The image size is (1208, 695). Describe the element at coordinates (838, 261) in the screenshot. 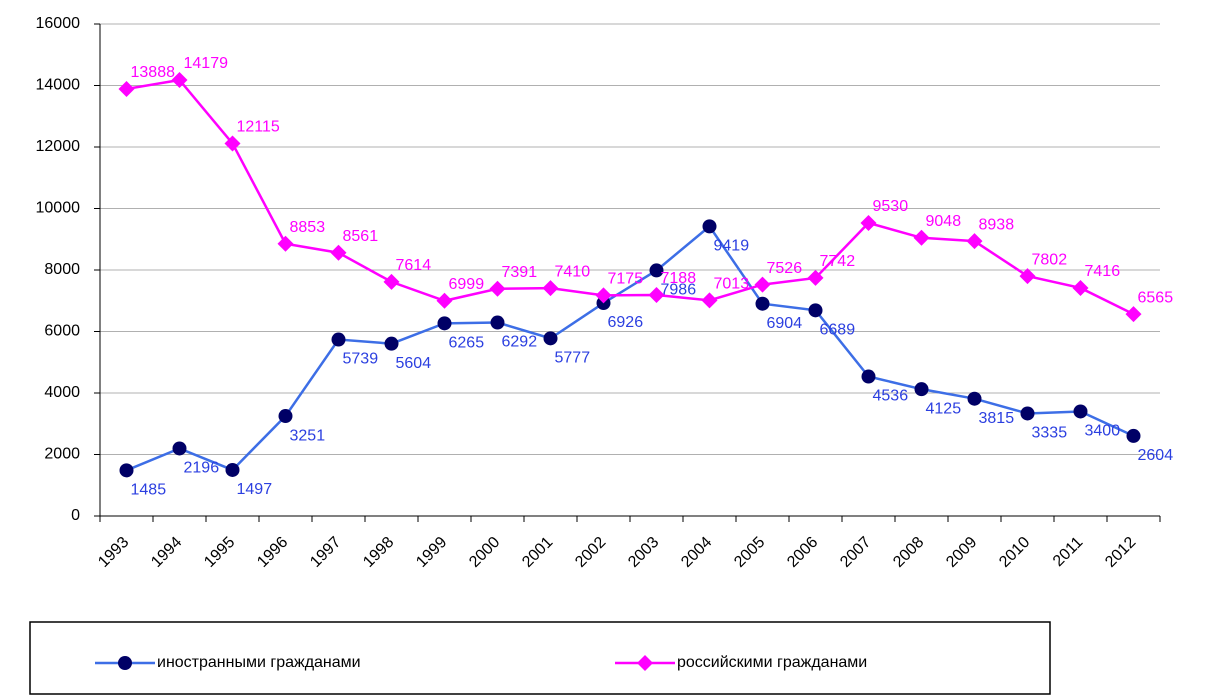

I see `data-label: 7742` at that location.